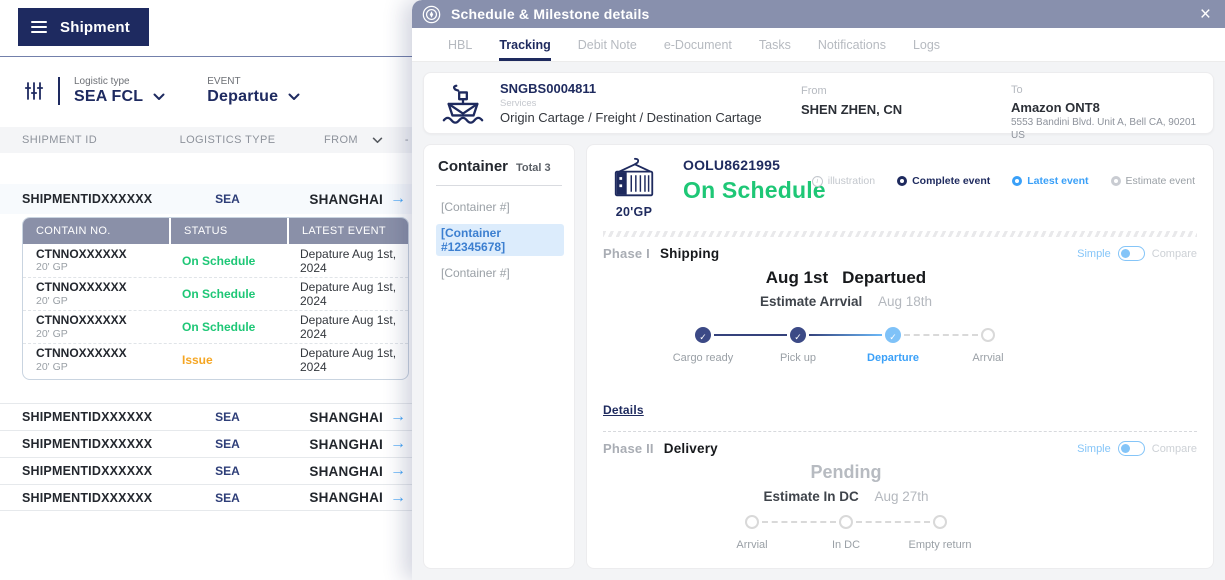 This screenshot has height=580, width=1225. I want to click on legend-label: Estimate event, so click(1160, 181).